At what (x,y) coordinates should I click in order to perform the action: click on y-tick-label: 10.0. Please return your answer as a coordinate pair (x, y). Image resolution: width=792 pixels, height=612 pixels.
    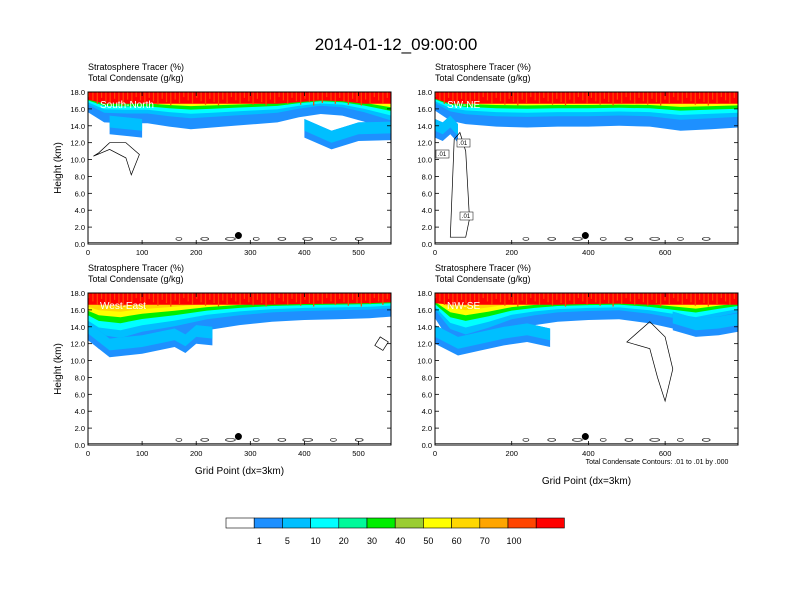
    Looking at the image, I should click on (77, 160).